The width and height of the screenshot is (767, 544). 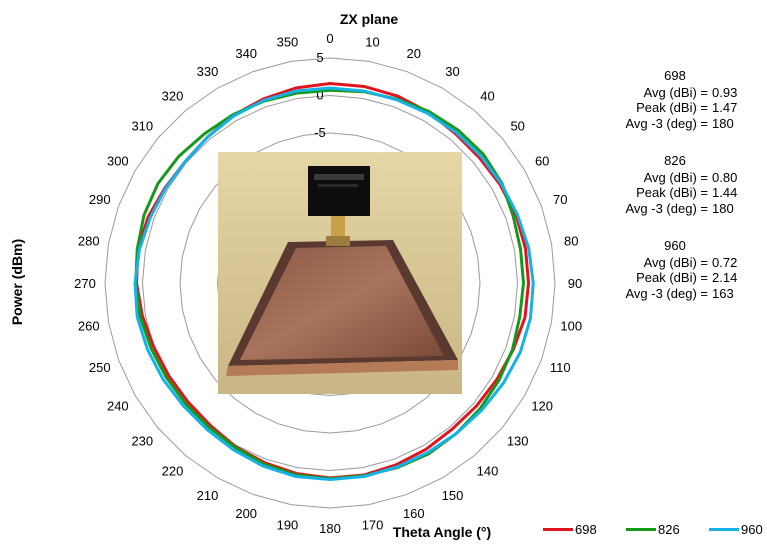 What do you see at coordinates (560, 199) in the screenshot?
I see `angle-tick-label: 70` at bounding box center [560, 199].